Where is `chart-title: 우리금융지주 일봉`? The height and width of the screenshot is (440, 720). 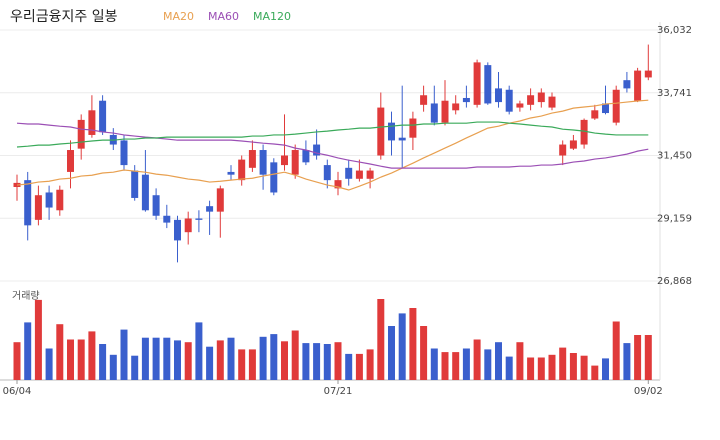
chart-title: 우리금융지주 일봉 is located at coordinates (64, 17).